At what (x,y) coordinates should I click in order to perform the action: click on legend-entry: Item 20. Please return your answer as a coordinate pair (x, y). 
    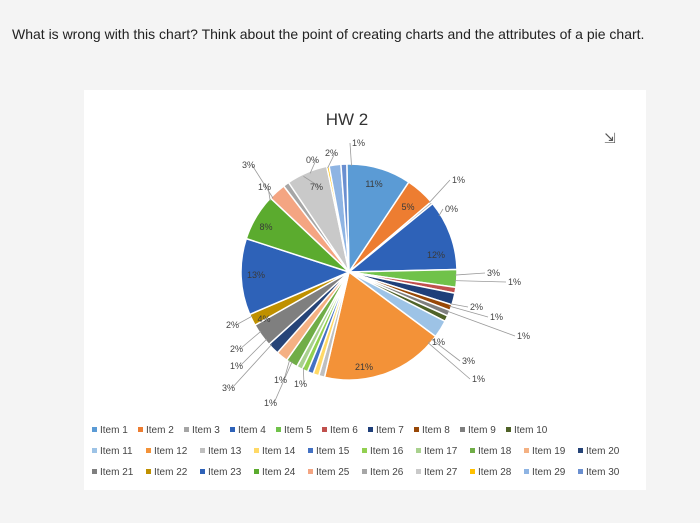
    Looking at the image, I should click on (603, 451).